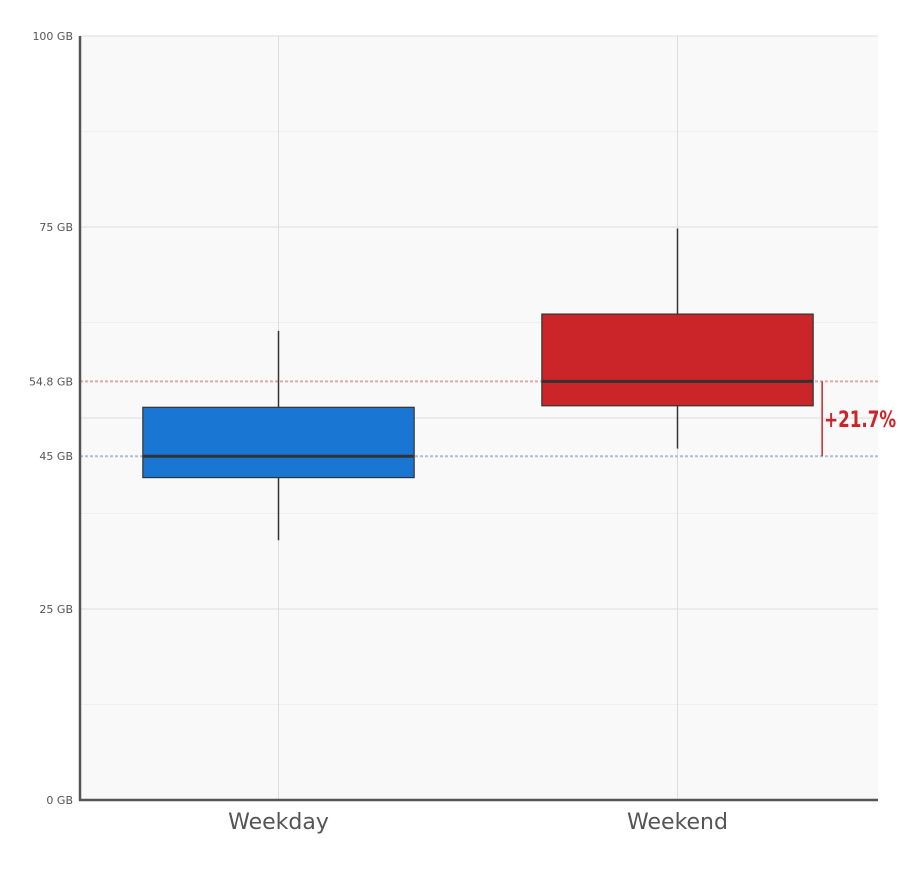 Image resolution: width=900 pixels, height=872 pixels. Describe the element at coordinates (52, 36) in the screenshot. I see `y-tick-label: 100 GB` at that location.